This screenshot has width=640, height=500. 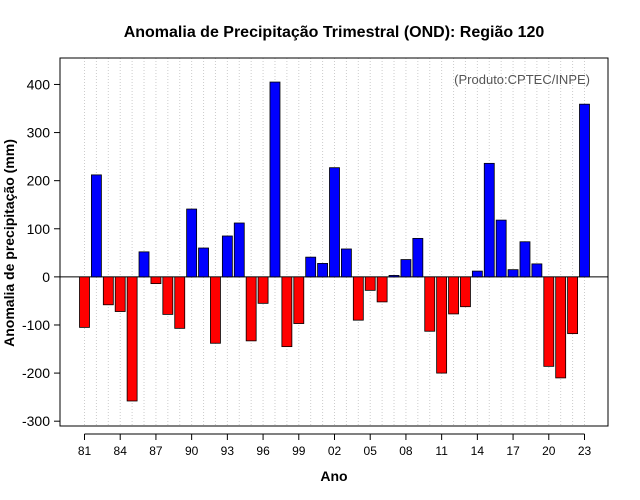 What do you see at coordinates (203, 262) in the screenshot?
I see `bar-1991` at bounding box center [203, 262].